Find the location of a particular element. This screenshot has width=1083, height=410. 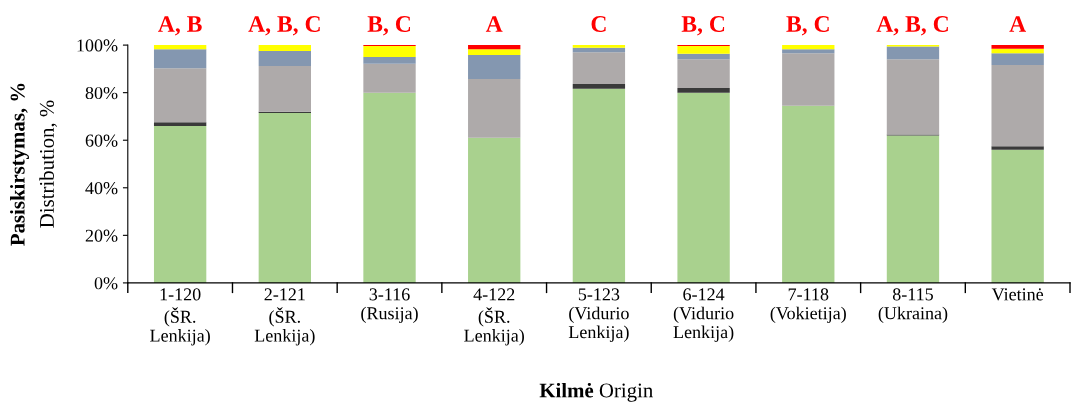

annotation: C is located at coordinates (598, 24).